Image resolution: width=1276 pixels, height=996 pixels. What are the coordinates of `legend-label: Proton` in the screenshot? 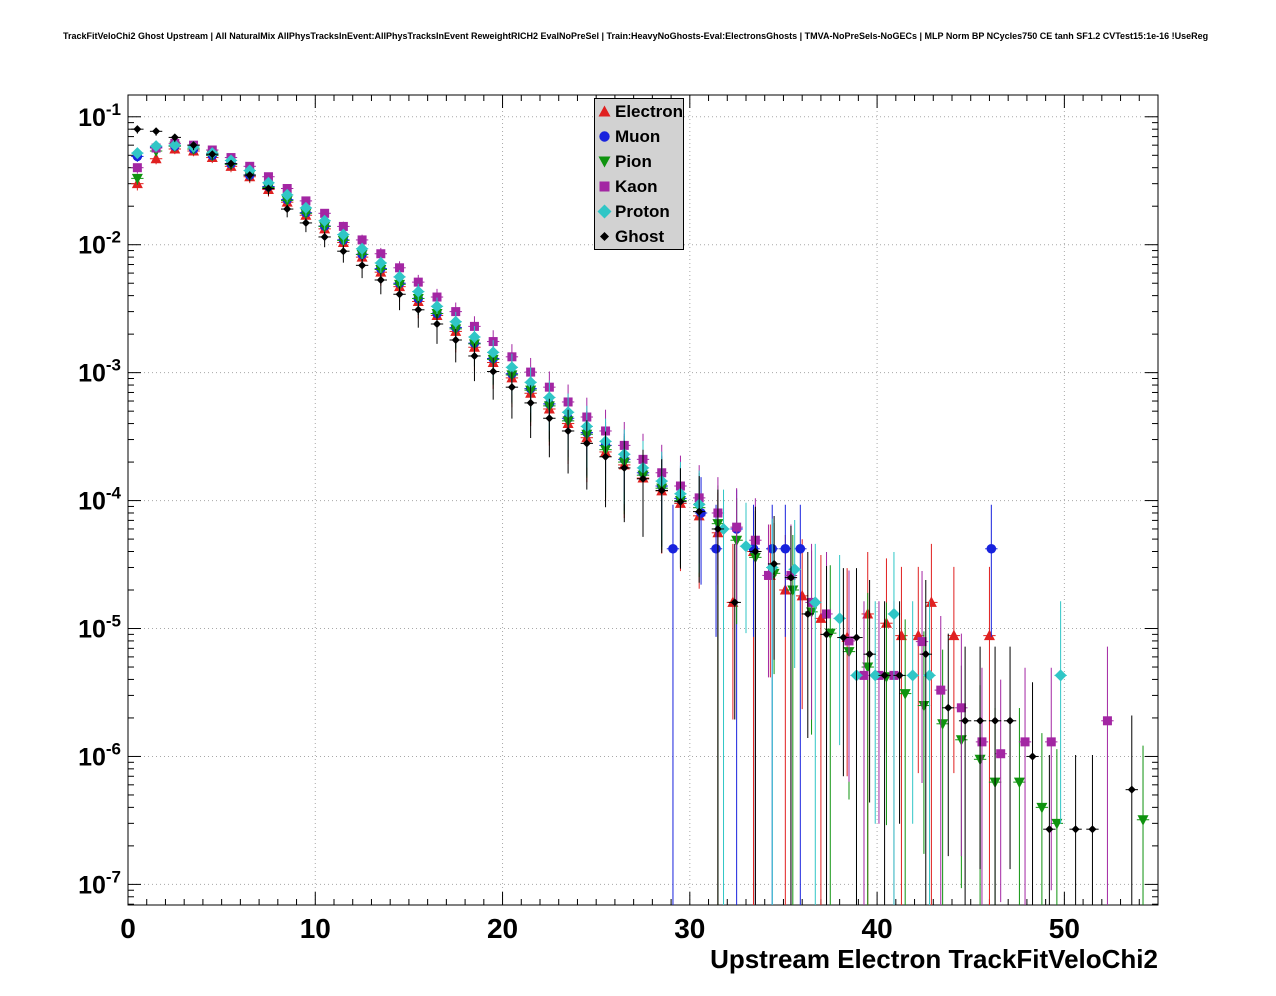 It's located at (642, 211).